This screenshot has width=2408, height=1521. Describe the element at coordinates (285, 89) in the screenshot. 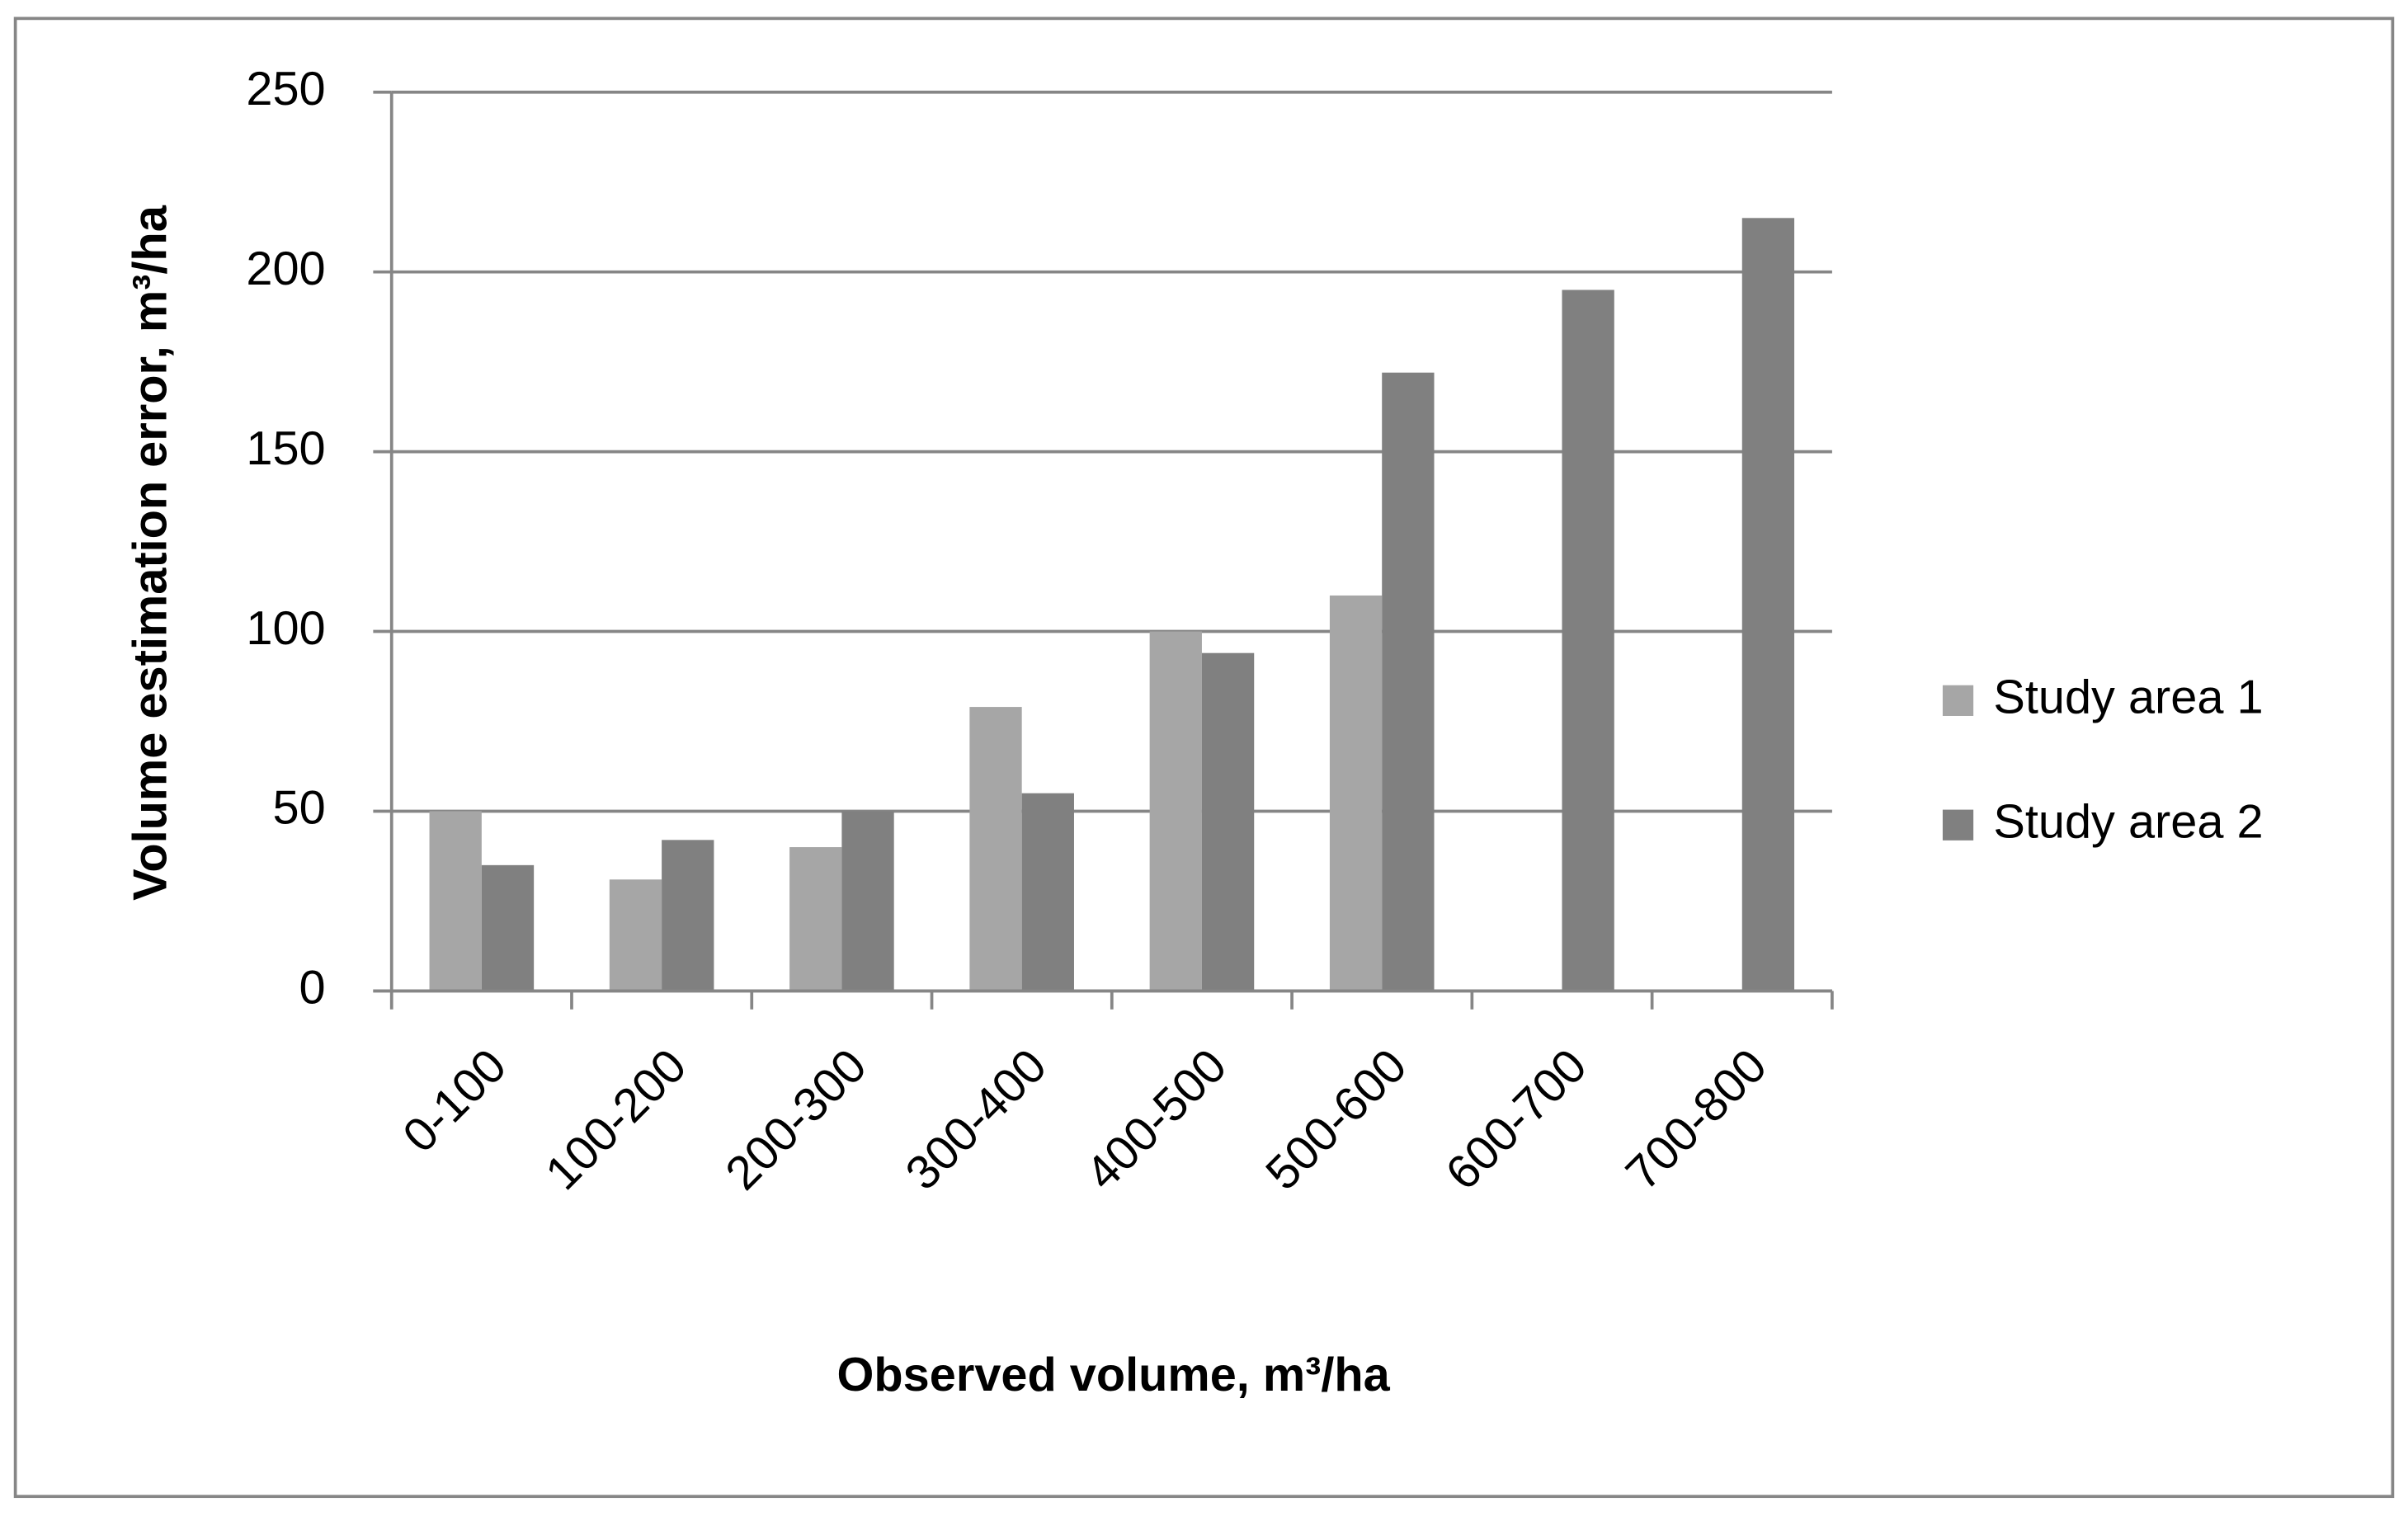

I see `y-tick-label: 250` at that location.